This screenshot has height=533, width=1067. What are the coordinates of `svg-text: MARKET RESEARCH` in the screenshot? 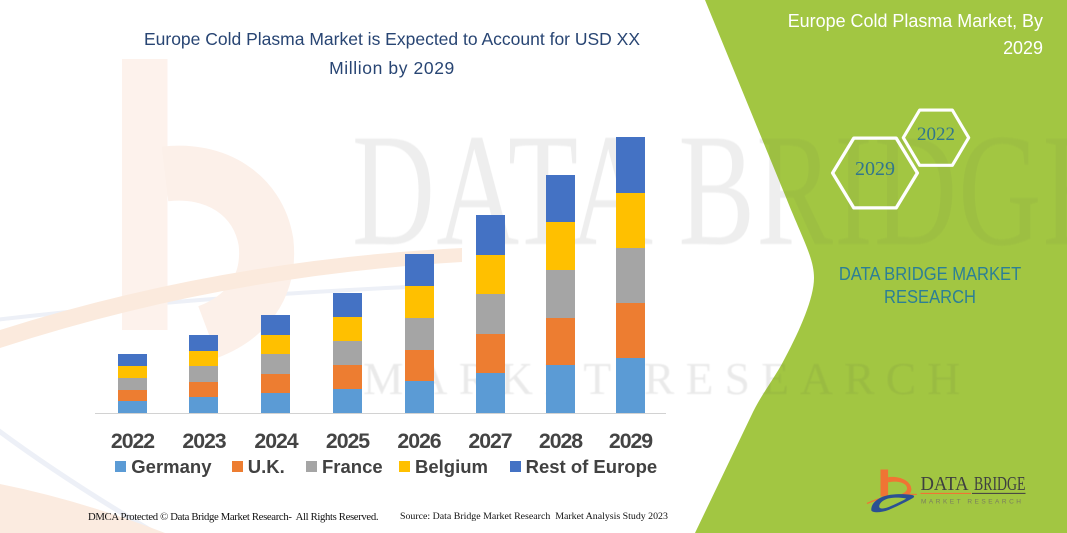 It's located at (972, 501).